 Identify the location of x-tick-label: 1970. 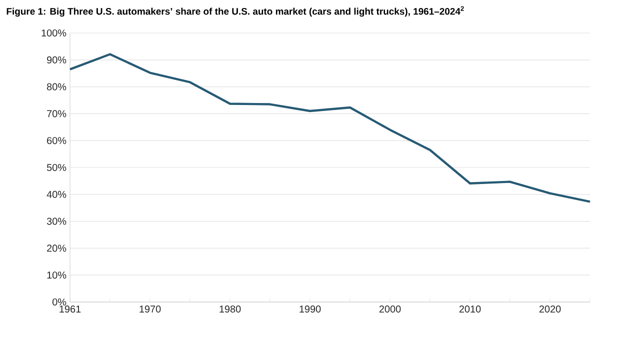
(150, 309).